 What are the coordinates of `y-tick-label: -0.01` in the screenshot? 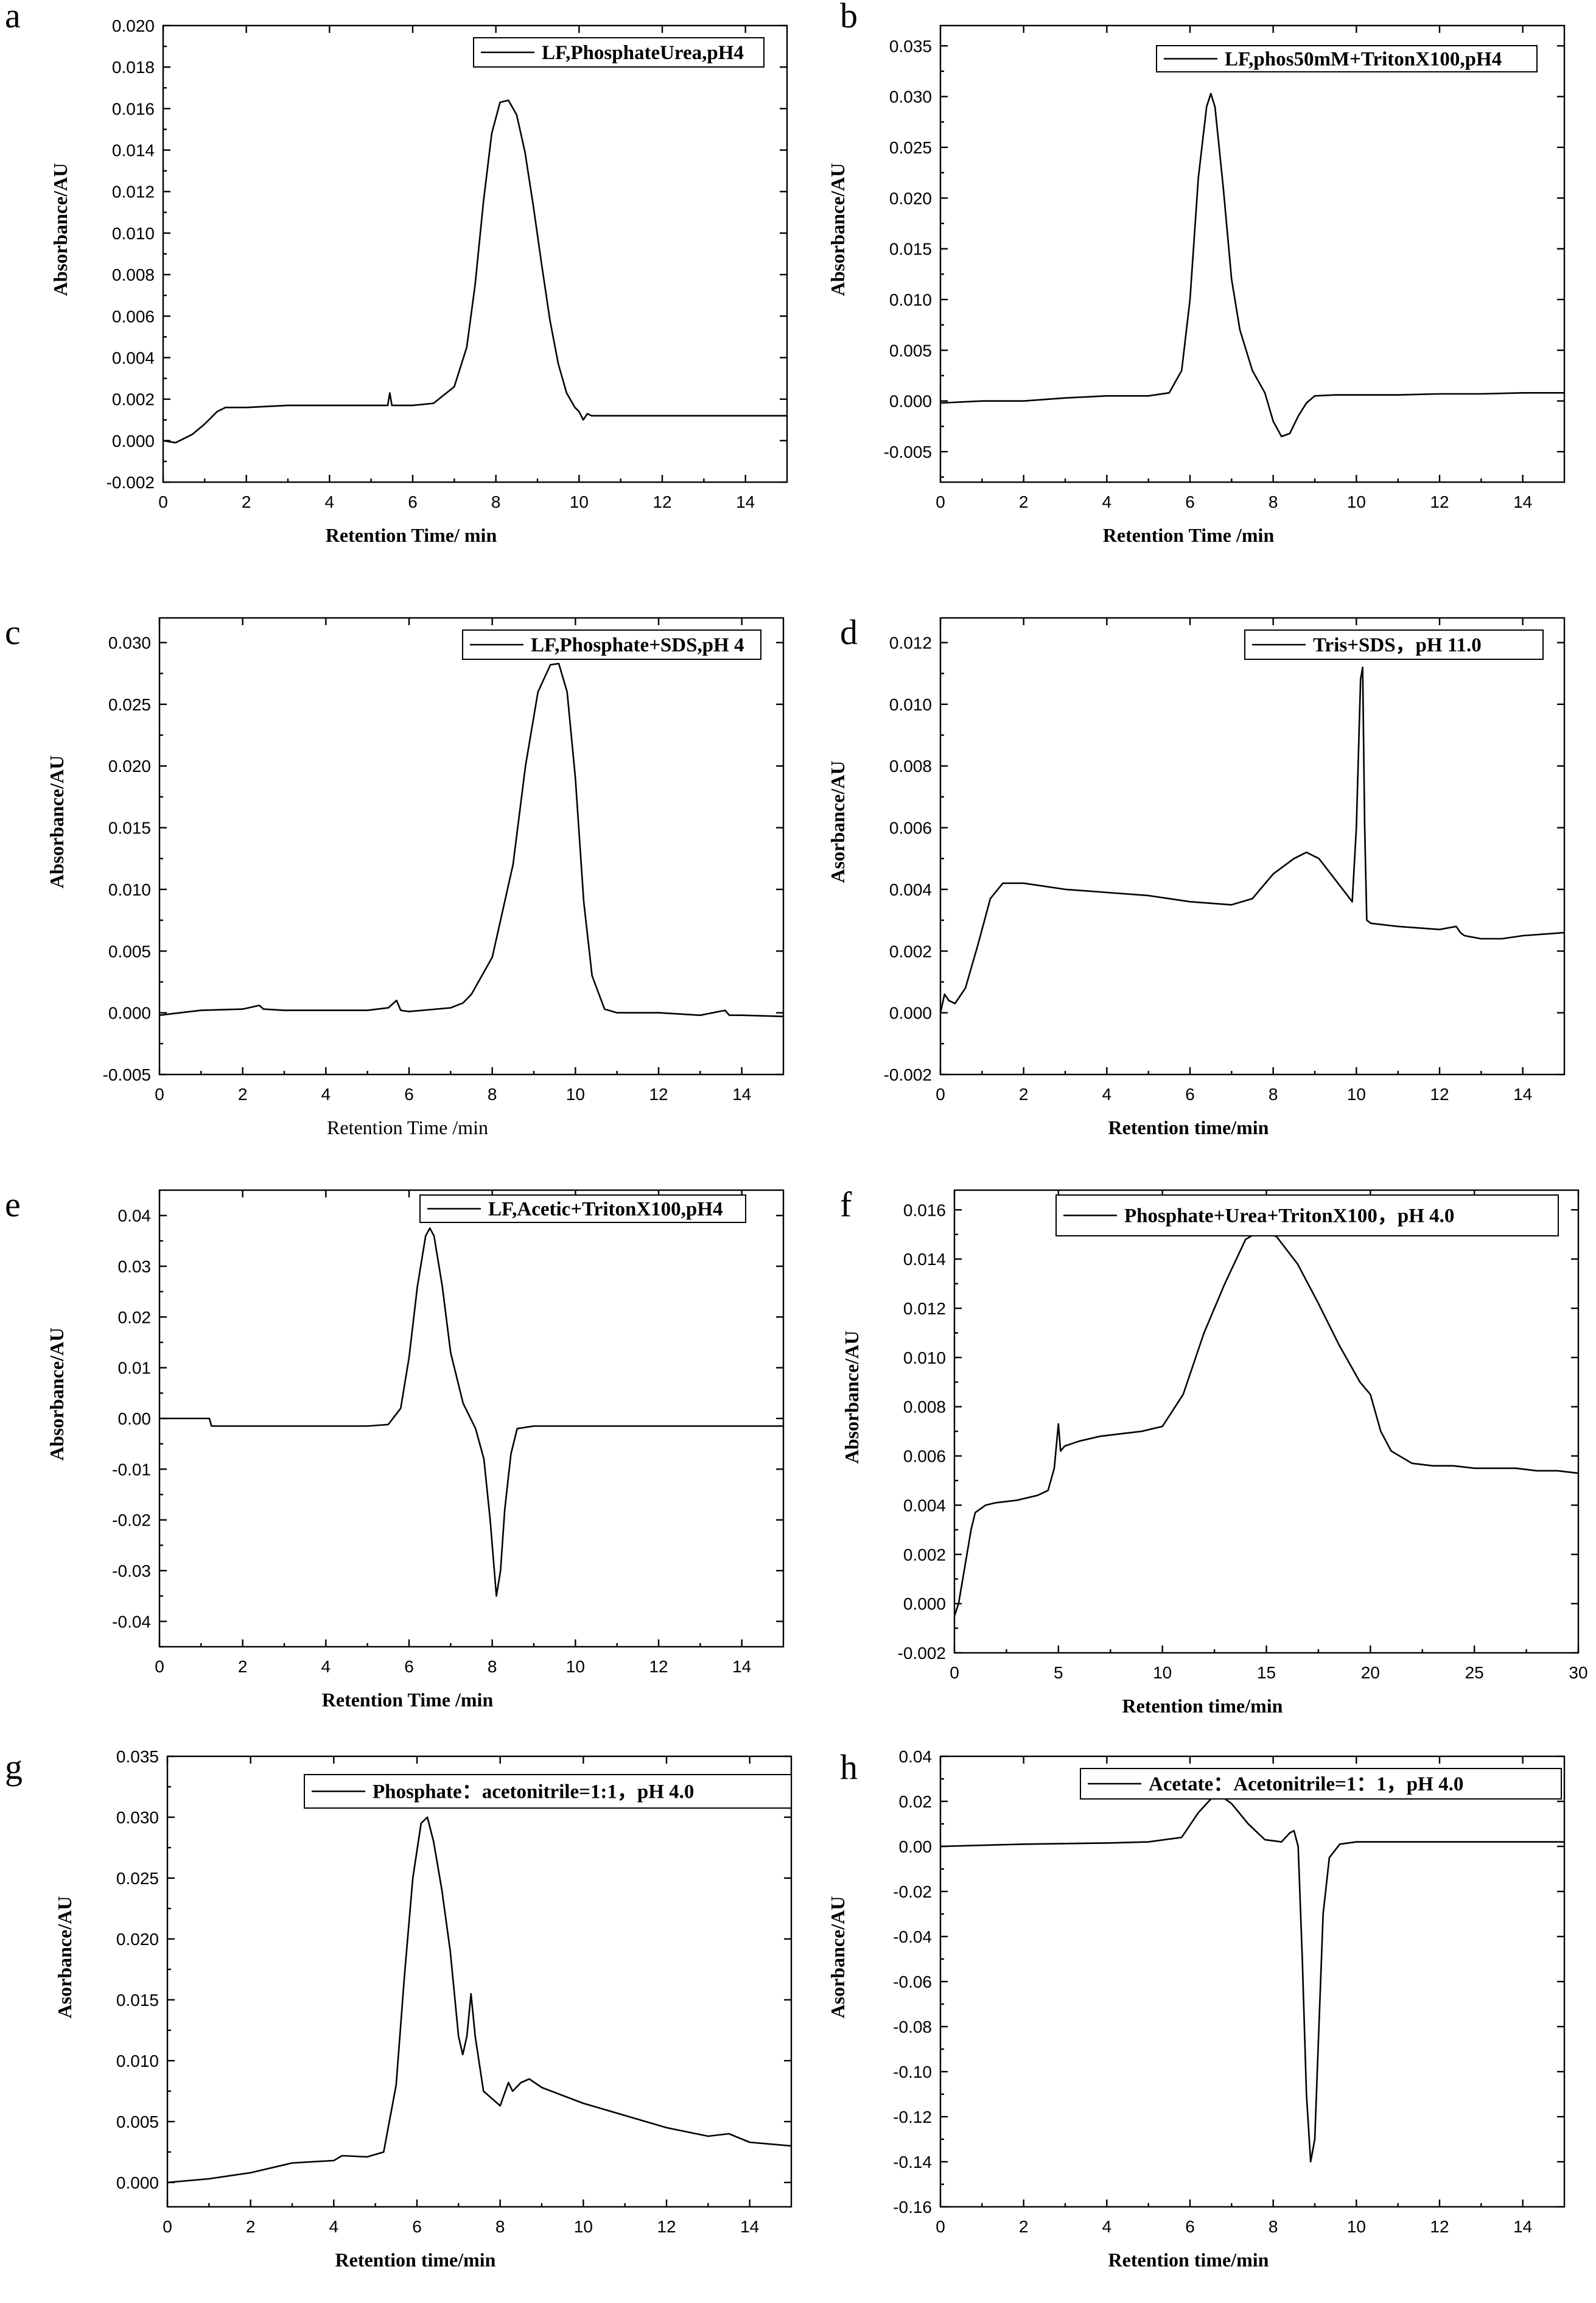 It's located at (131, 1469).